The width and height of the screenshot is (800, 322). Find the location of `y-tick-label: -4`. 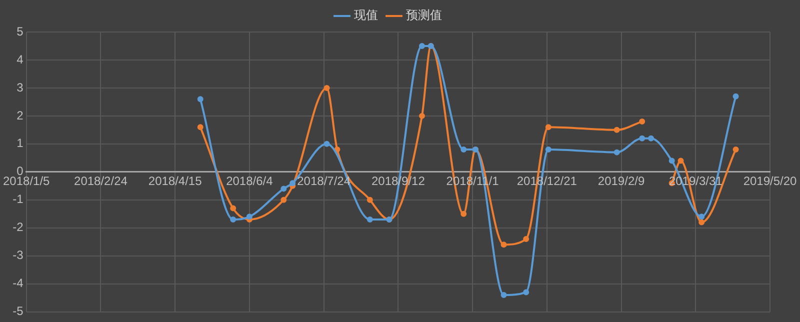

y-tick-label: -4 is located at coordinates (18, 283).